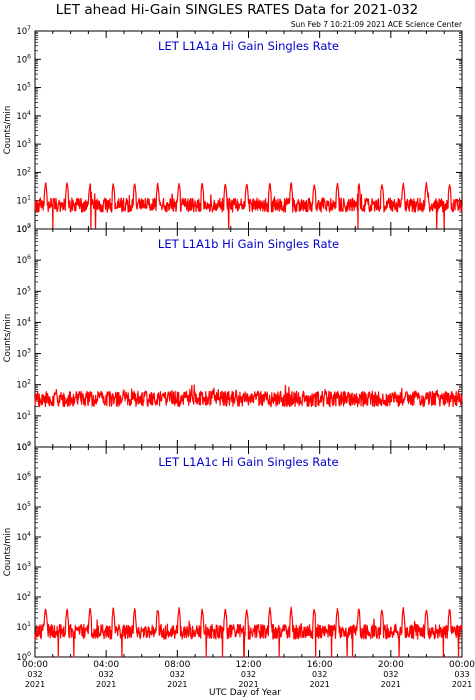 The image size is (475, 700). I want to click on x-tick-label: 04:00, so click(106, 665).